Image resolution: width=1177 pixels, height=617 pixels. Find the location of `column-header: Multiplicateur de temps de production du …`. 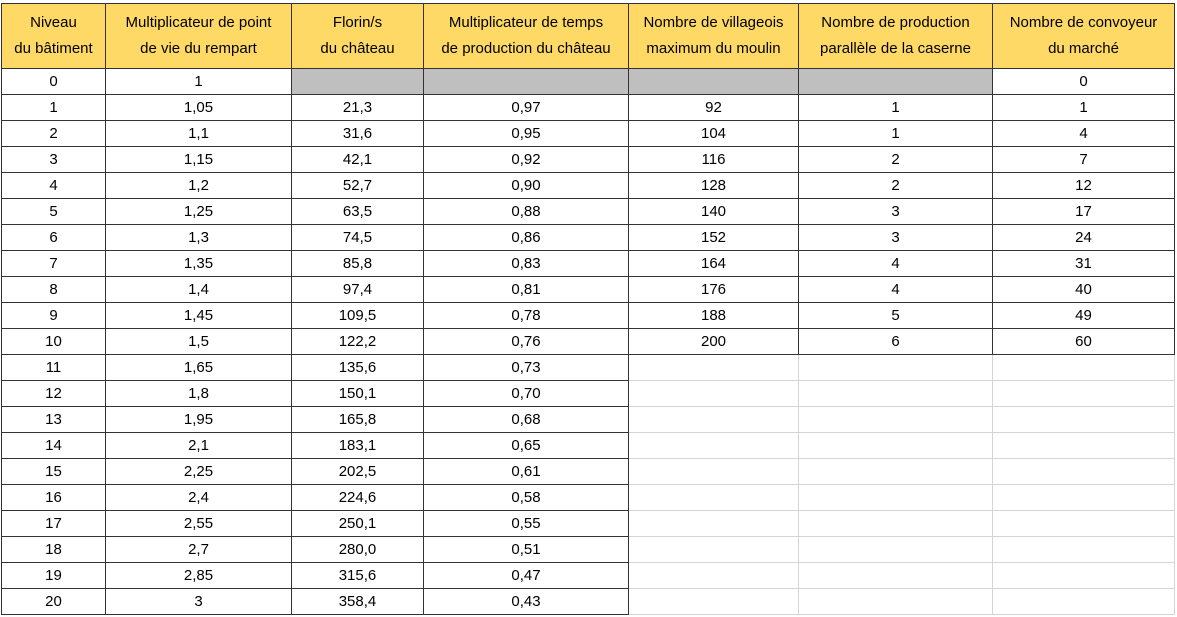

column-header: Multiplicateur de temps de production du … is located at coordinates (526, 36).